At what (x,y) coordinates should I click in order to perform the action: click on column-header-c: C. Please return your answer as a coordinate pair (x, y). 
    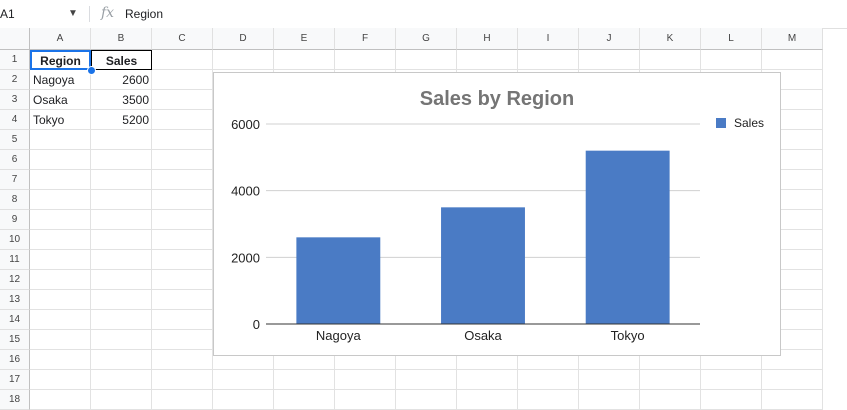
    Looking at the image, I should click on (182, 39).